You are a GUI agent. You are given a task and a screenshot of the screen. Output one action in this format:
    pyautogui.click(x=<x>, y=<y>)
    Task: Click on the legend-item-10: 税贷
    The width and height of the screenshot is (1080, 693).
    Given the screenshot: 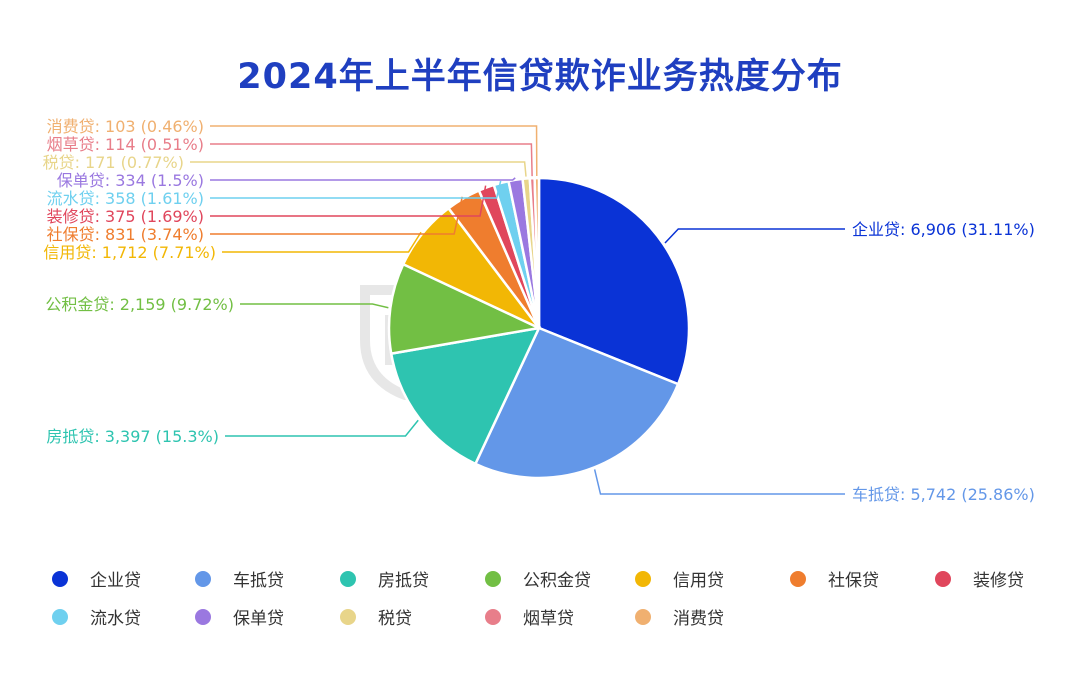 What is the action you would take?
    pyautogui.click(x=376, y=616)
    